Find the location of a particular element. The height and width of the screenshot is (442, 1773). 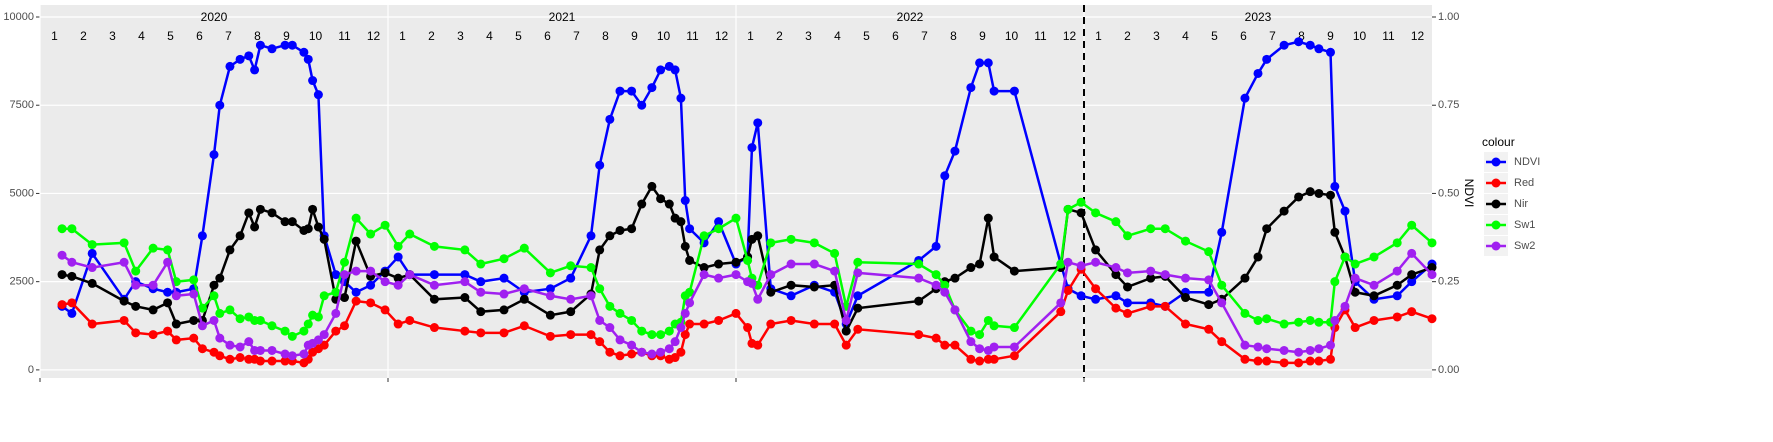

month-label: 11 is located at coordinates (344, 36).